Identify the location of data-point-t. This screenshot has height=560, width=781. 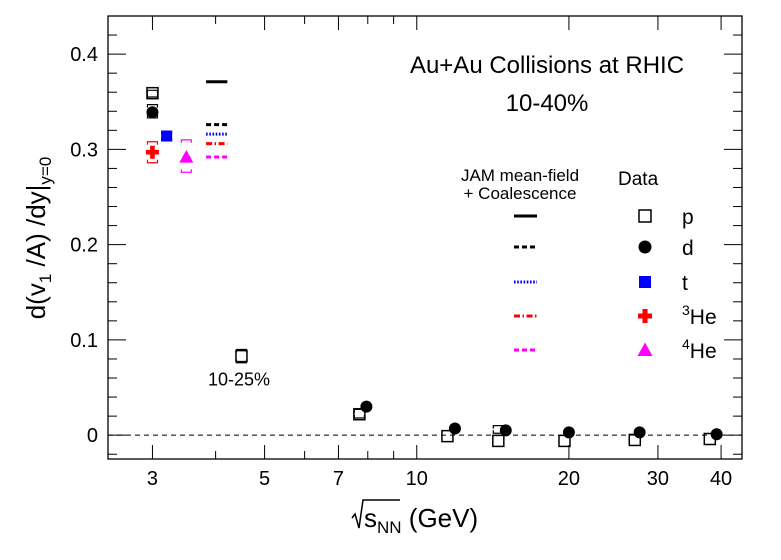
(167, 136).